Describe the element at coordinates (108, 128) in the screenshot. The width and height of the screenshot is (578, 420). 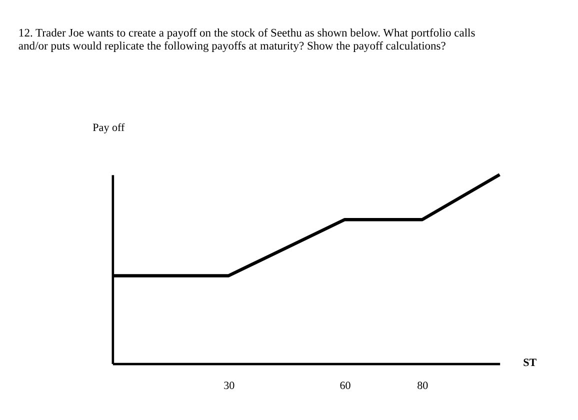
I see `y-axis-title: Pay off` at that location.